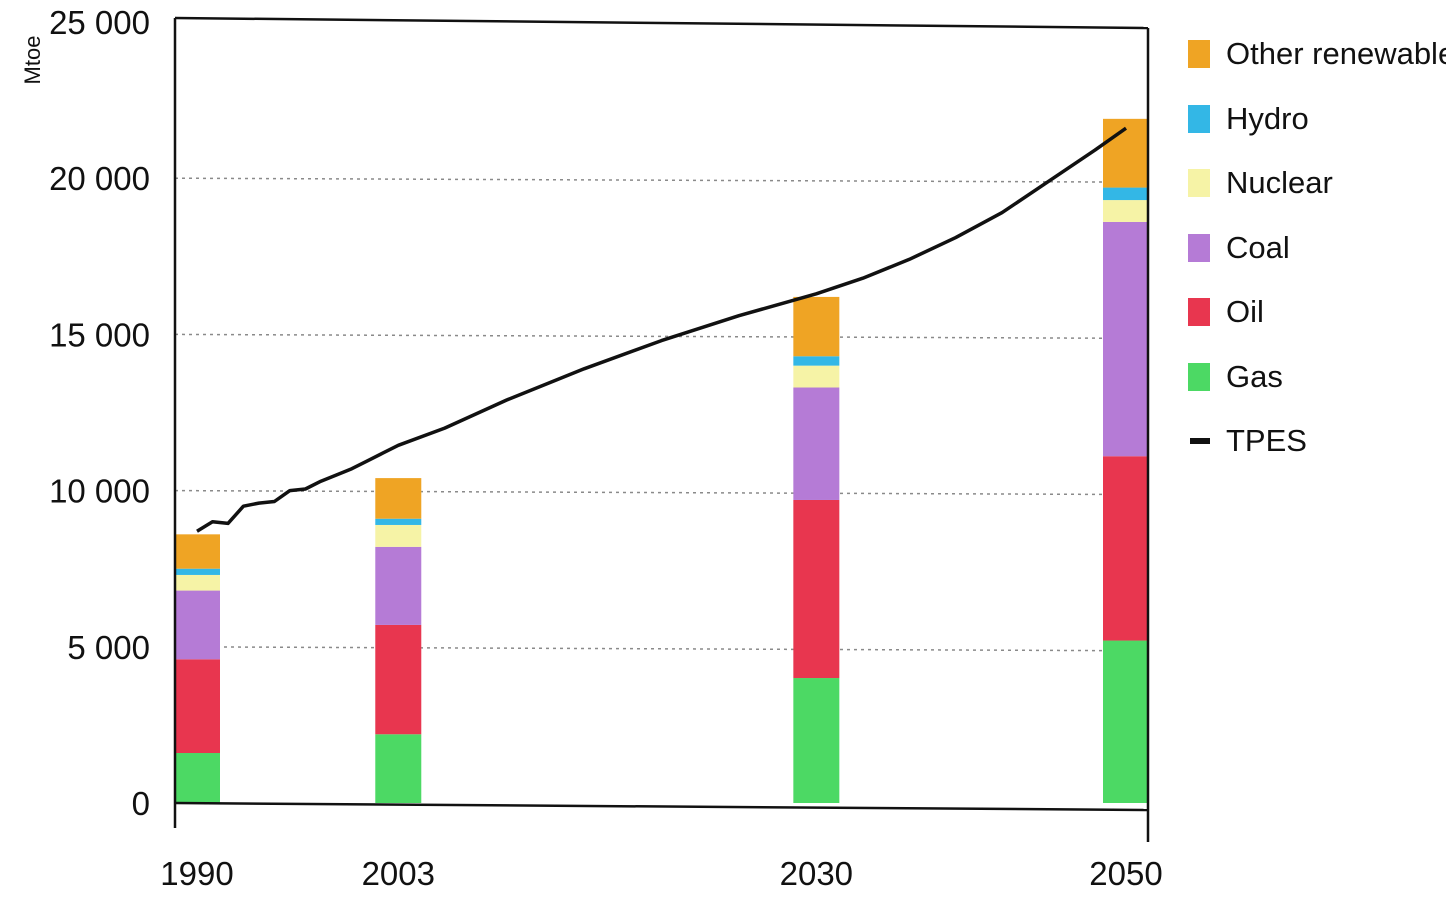 Image resolution: width=1446 pixels, height=900 pixels. I want to click on legend-label: Hydro, so click(1267, 118).